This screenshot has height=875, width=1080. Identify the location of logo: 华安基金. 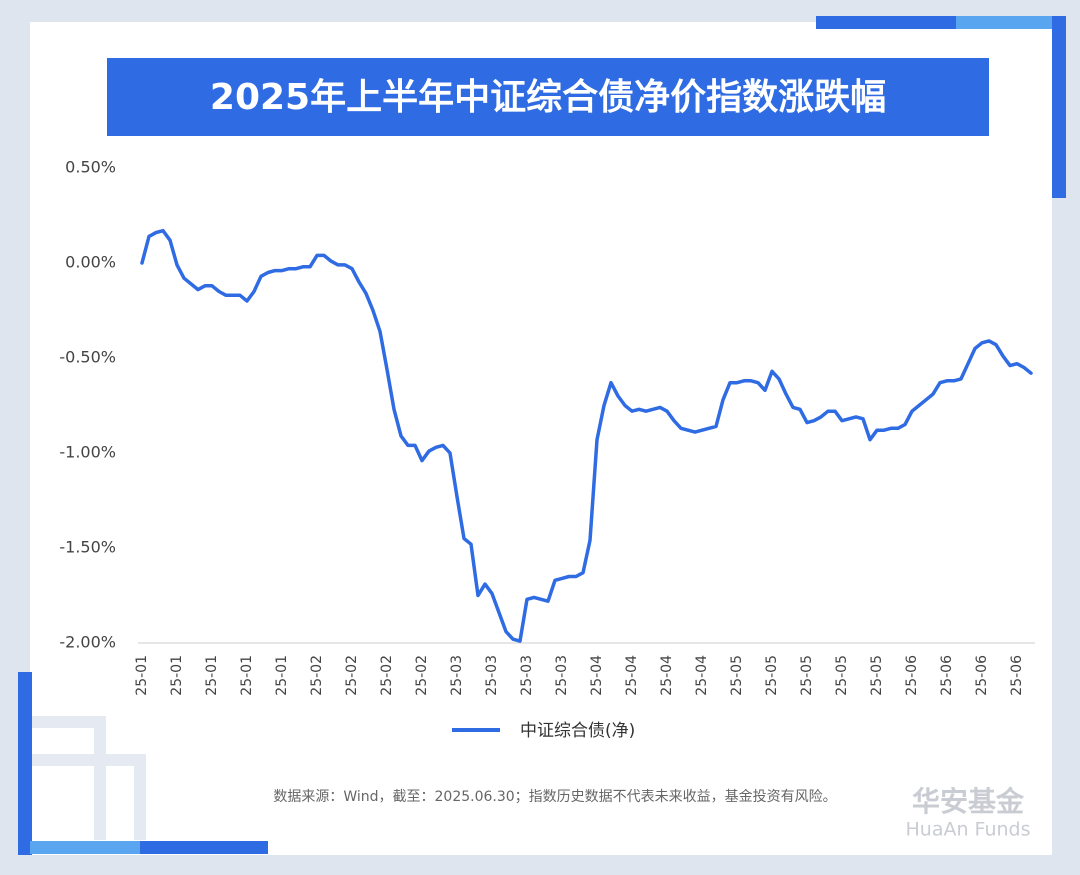
(968, 801).